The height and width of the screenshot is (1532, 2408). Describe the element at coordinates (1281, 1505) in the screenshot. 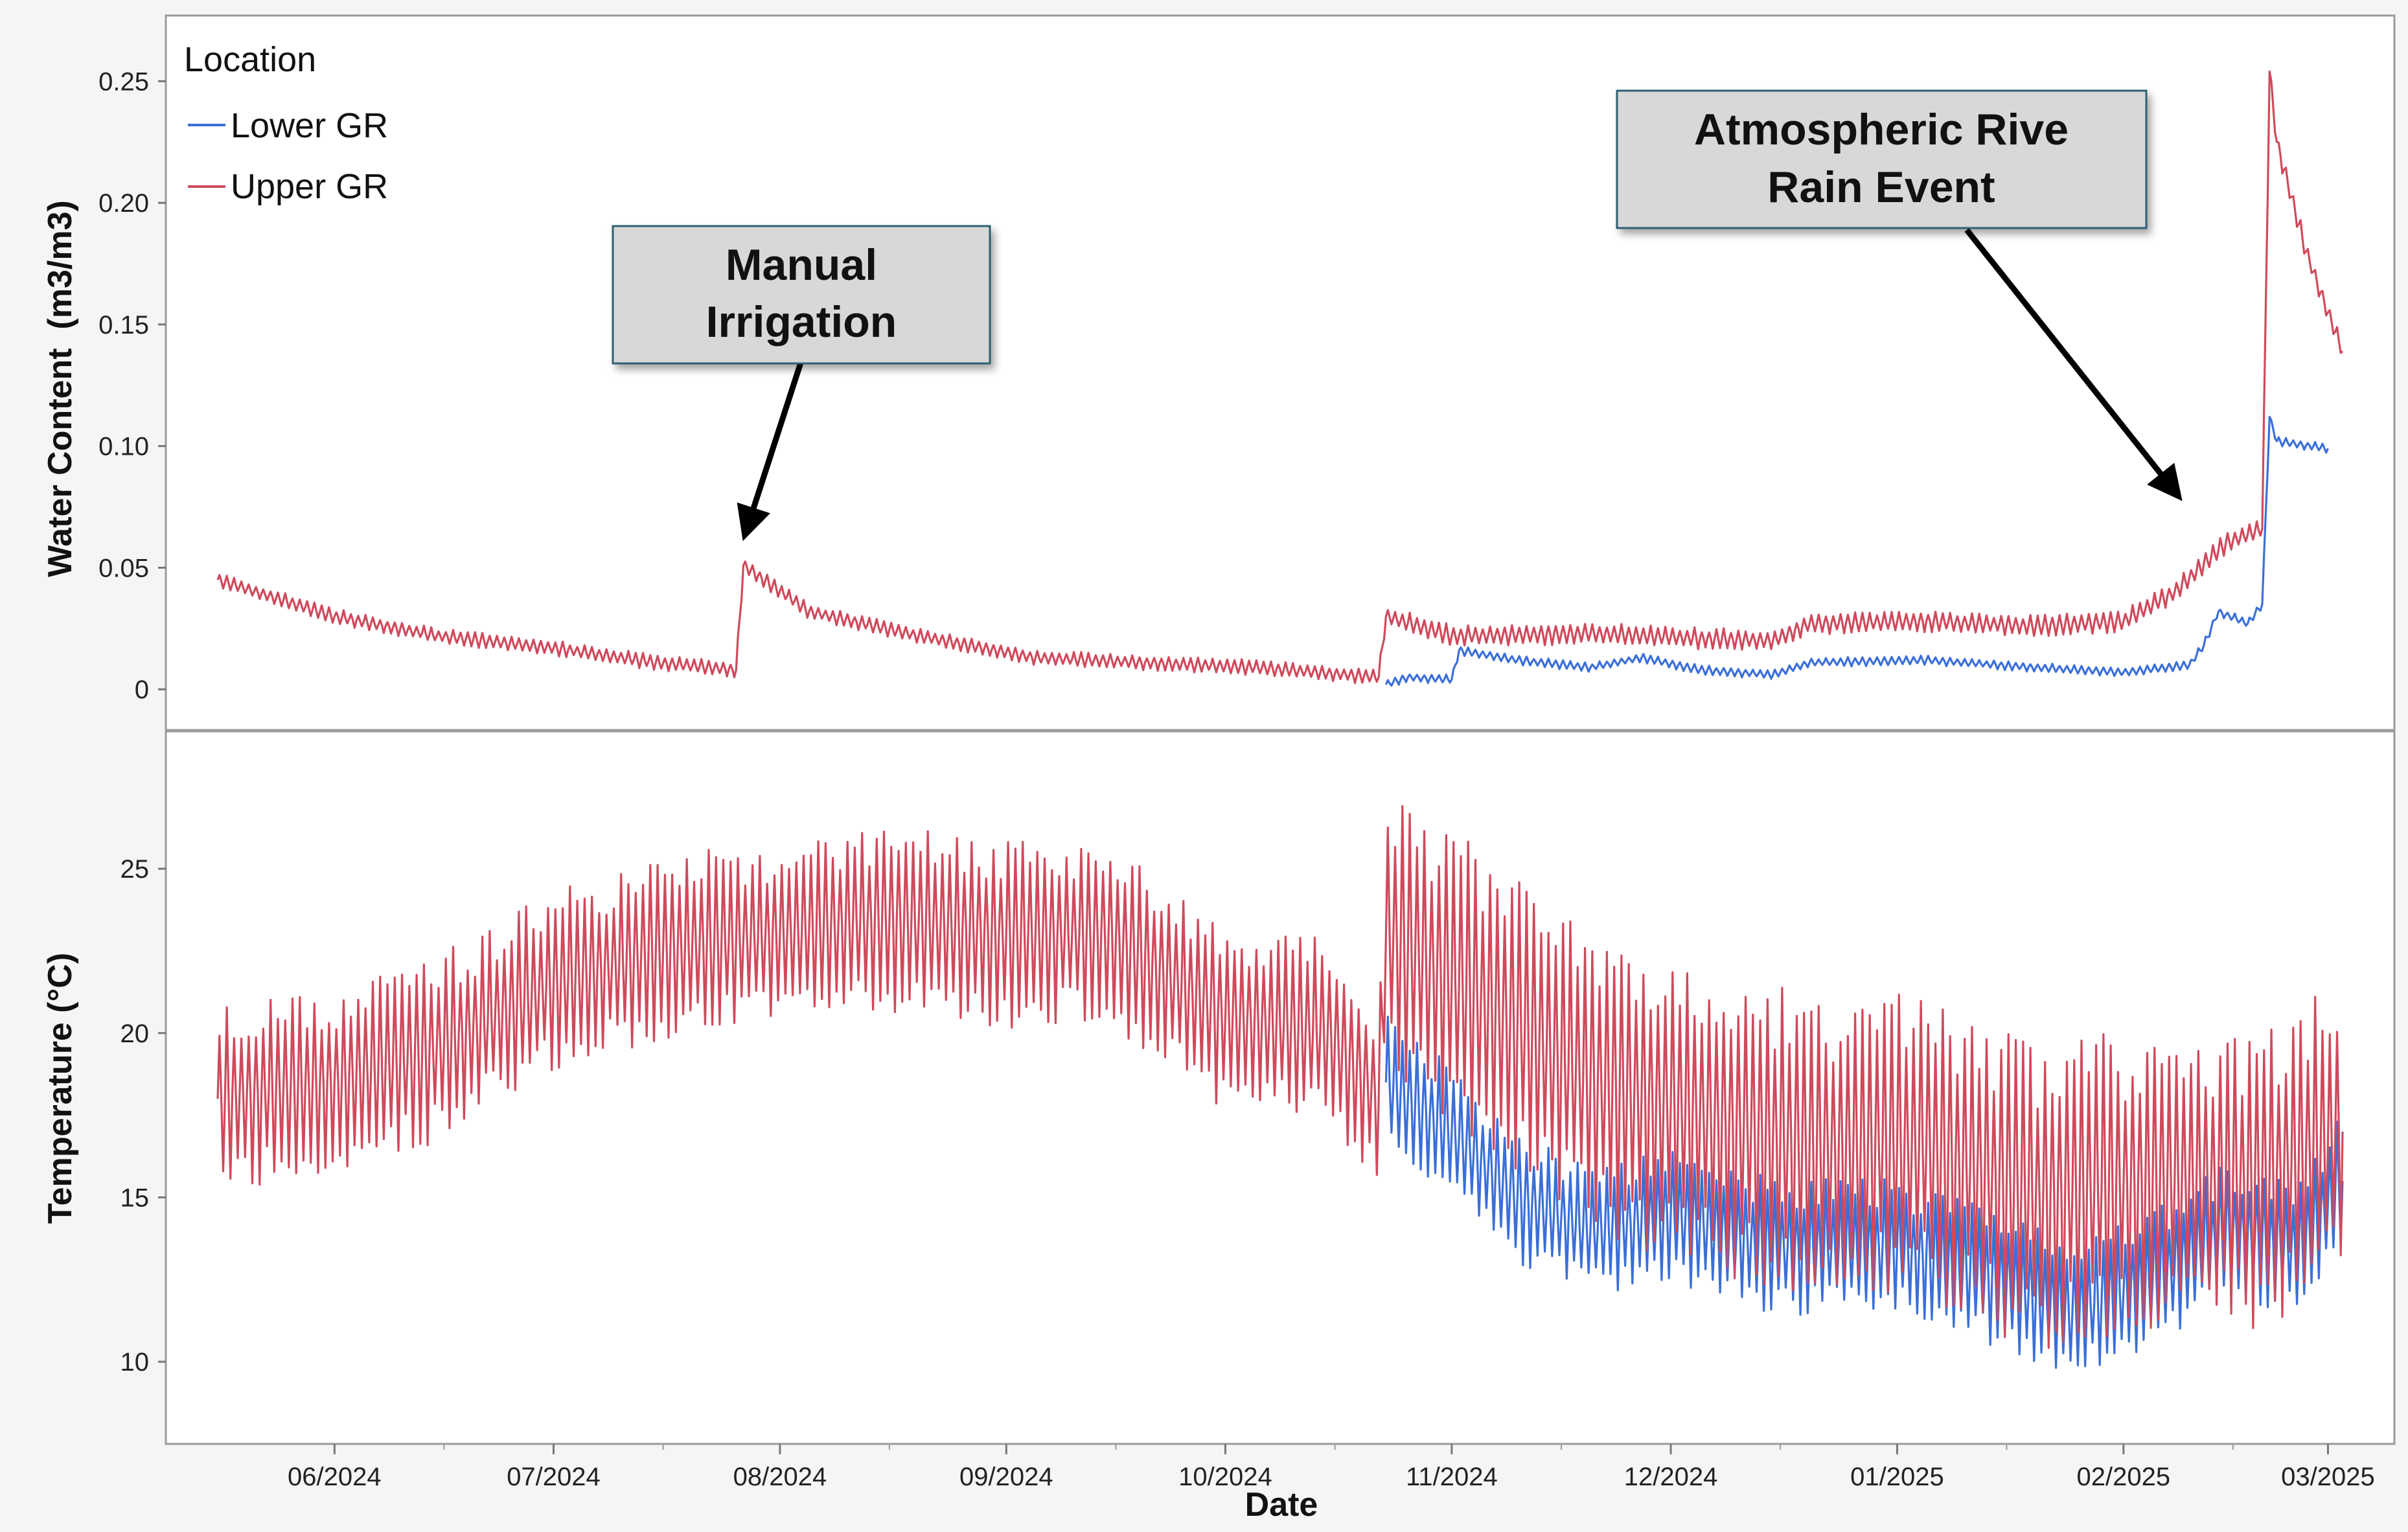

I see `x-axis-title: Date` at that location.